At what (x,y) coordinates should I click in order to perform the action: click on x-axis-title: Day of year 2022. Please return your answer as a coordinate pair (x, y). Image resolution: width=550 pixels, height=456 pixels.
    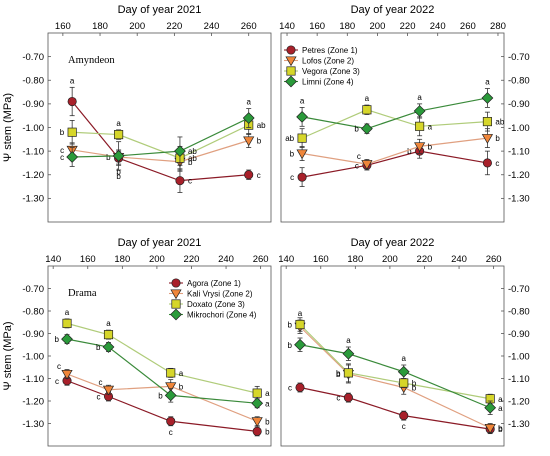
    Looking at the image, I should click on (393, 243).